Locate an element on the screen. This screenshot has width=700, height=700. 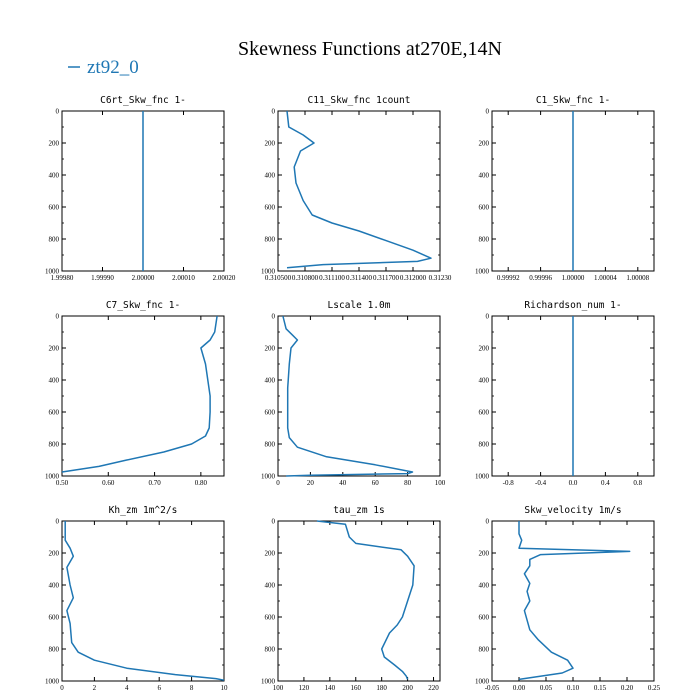
x-tick-label: 0.311100 is located at coordinates (332, 278).